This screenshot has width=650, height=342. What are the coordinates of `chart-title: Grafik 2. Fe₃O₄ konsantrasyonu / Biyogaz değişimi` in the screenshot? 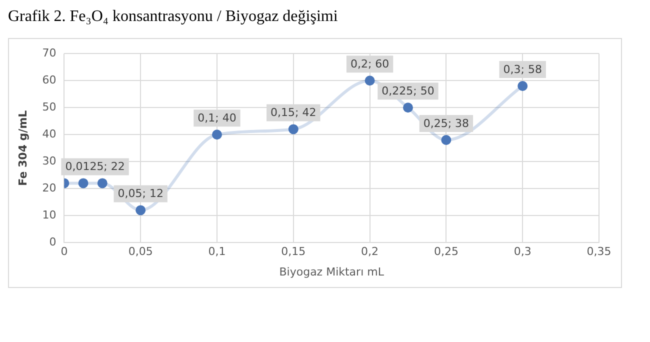 It's located at (173, 17).